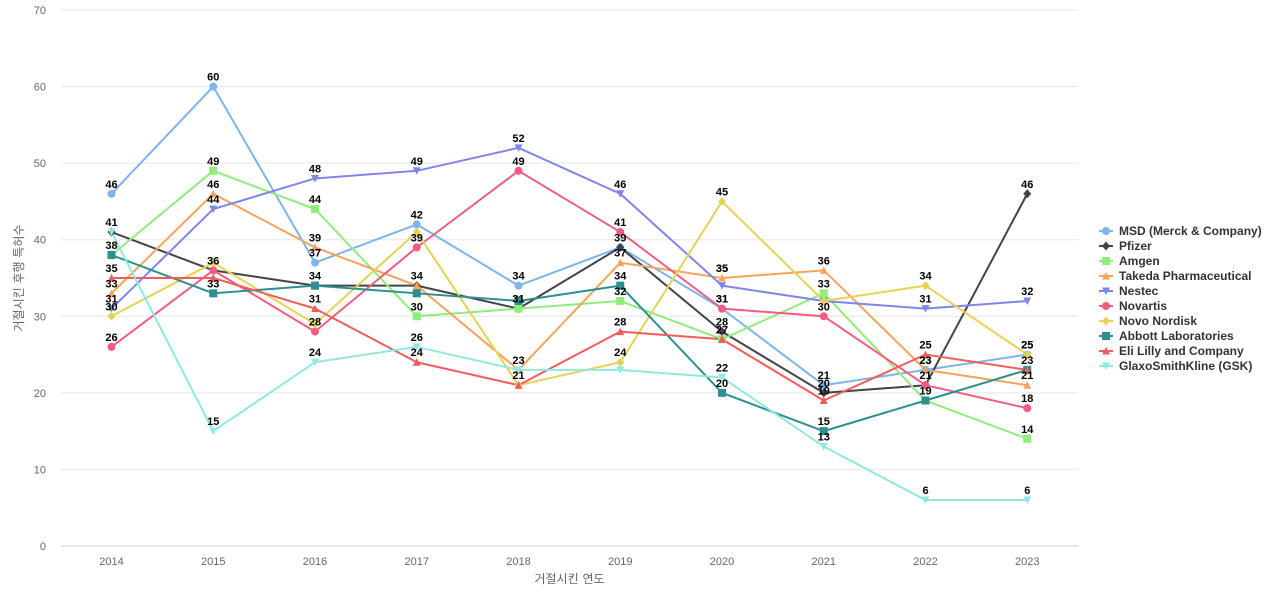 The height and width of the screenshot is (600, 1280). I want to click on legend-item: Novartis, so click(1143, 306).